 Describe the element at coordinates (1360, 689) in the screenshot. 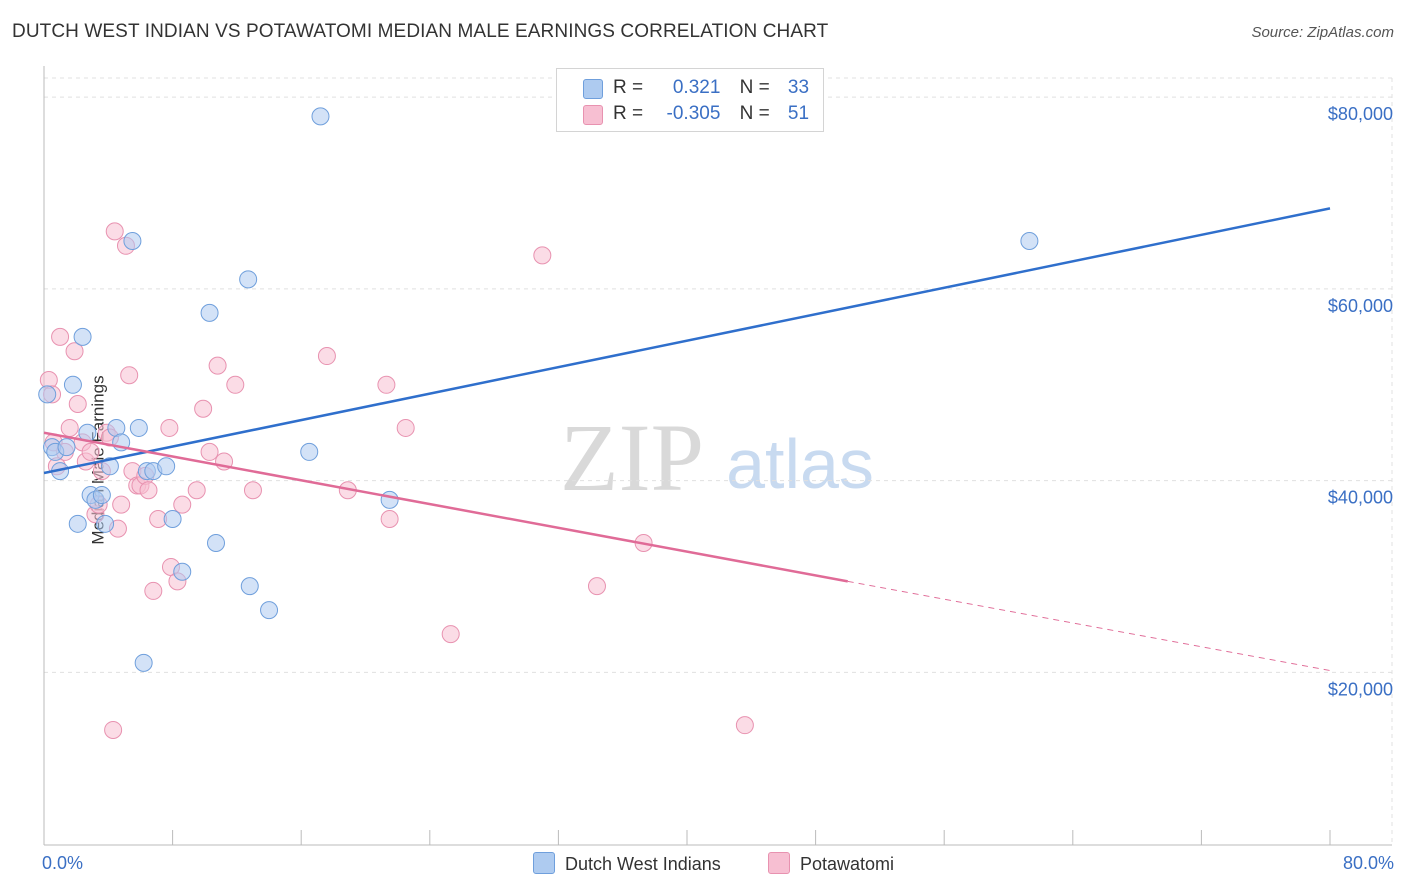

I see `y-tick-label: $20,000` at that location.